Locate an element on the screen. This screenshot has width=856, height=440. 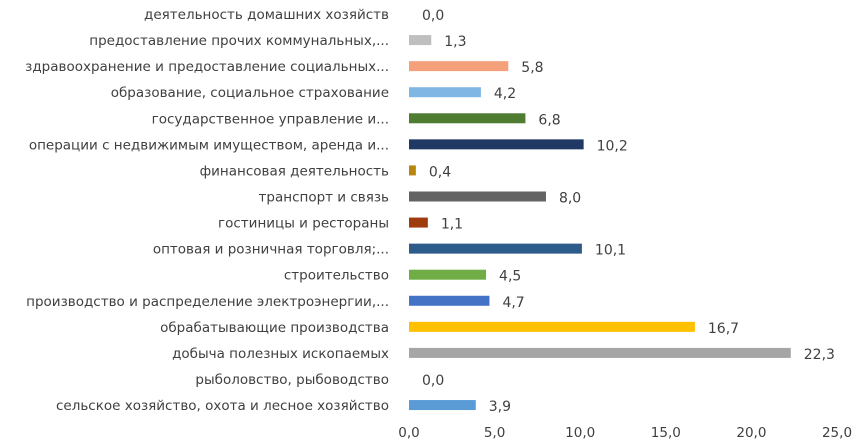
data-label: 3,9 is located at coordinates (500, 407).